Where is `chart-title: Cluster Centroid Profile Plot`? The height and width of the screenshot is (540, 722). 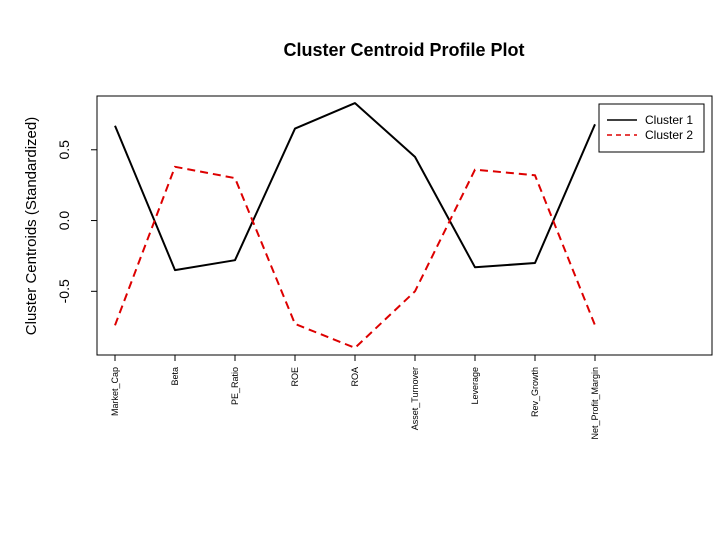 chart-title: Cluster Centroid Profile Plot is located at coordinates (403, 50).